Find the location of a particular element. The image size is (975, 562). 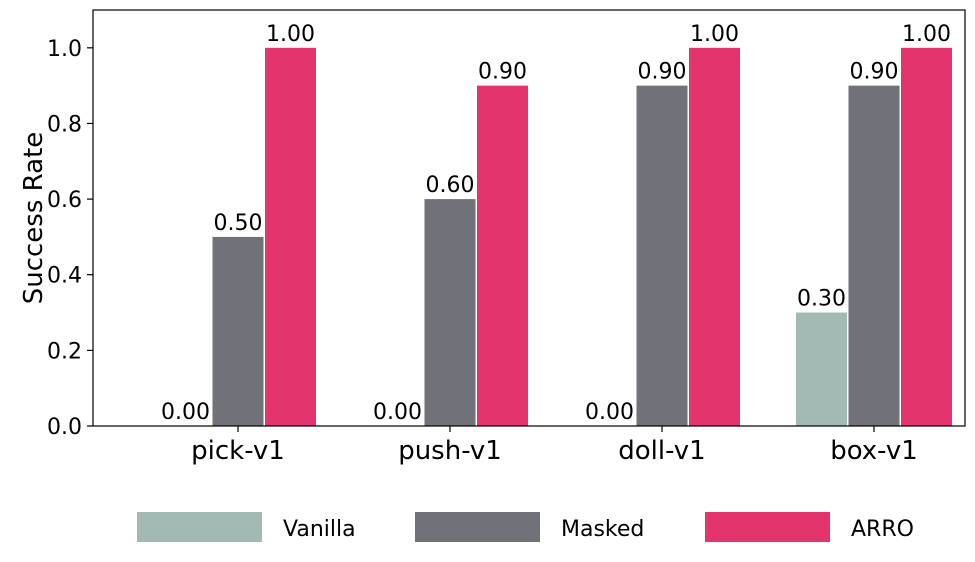

x-tick-label: push-v1 is located at coordinates (450, 451).